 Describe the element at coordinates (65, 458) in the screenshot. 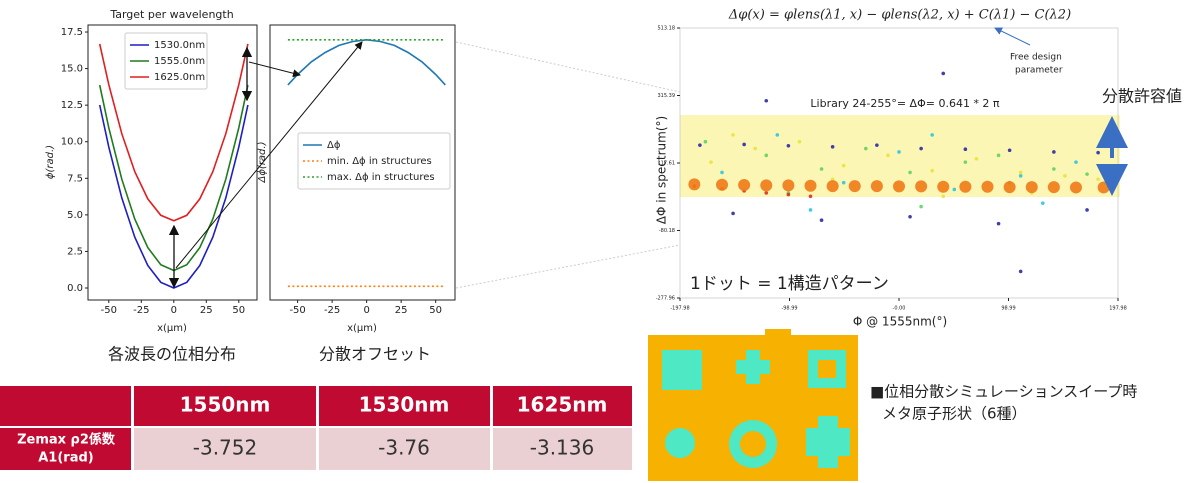

I see `row-label: A1(rad)` at that location.